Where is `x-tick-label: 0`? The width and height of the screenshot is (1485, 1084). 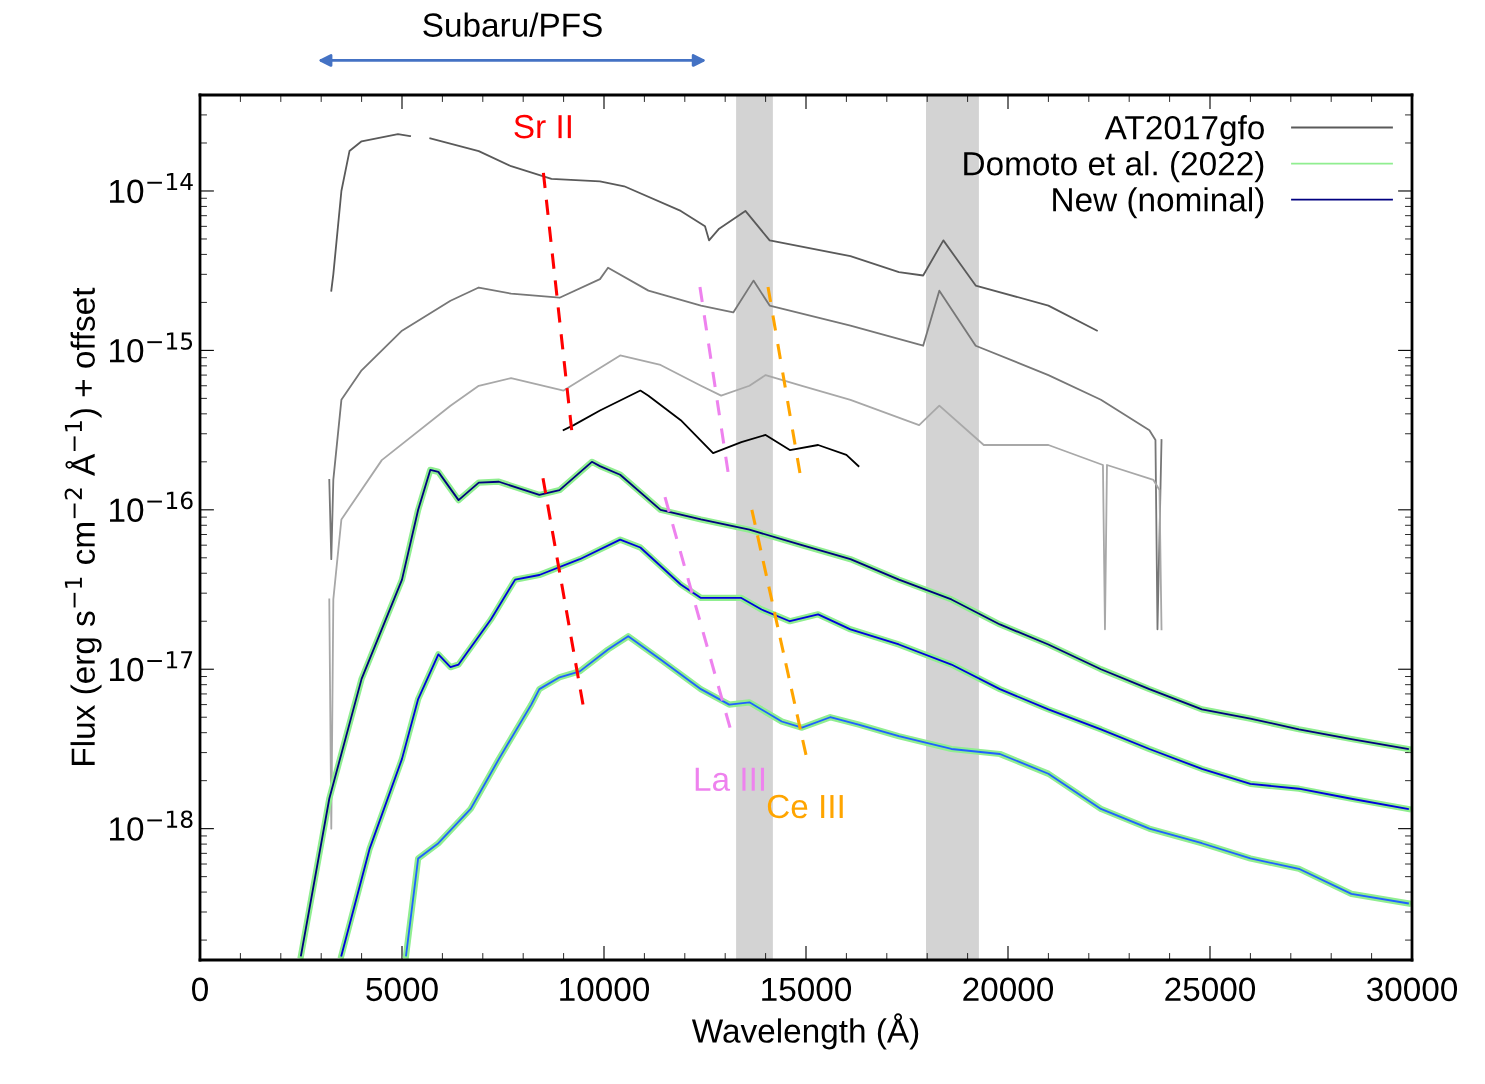 x-tick-label: 0 is located at coordinates (200, 989).